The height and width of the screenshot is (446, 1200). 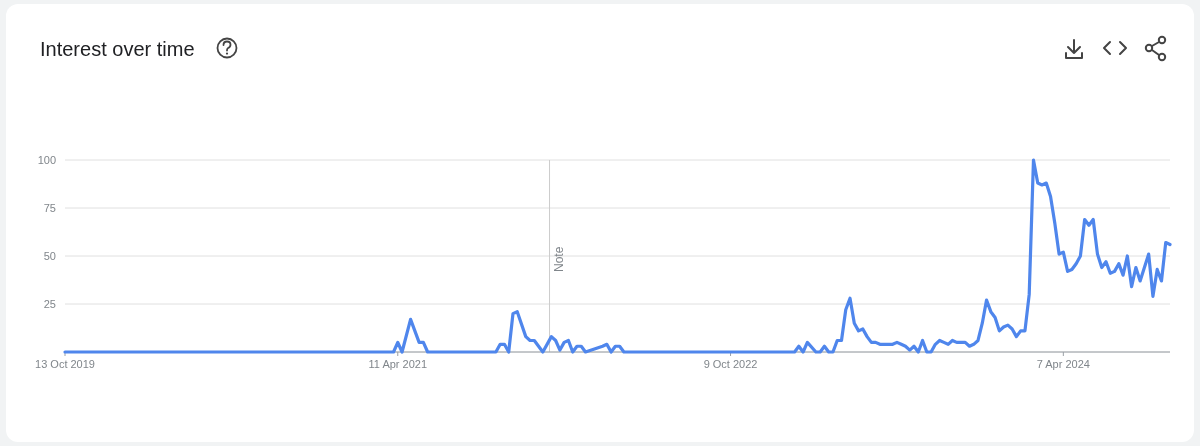 I want to click on chart-title: Interest over time, so click(x=117, y=49).